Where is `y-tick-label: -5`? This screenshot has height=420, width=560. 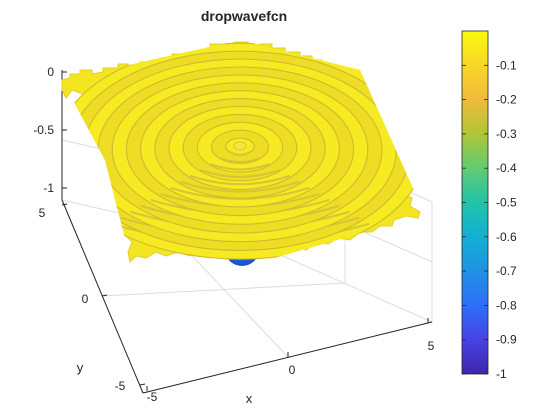 y-tick-label: -5 is located at coordinates (120, 386).